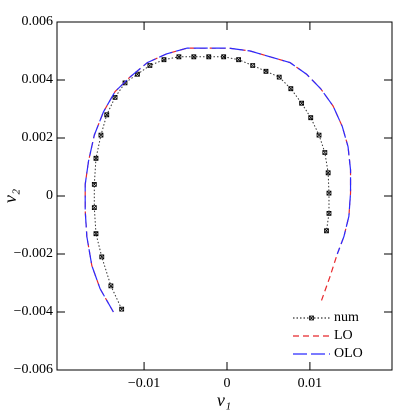  What do you see at coordinates (49, 195) in the screenshot?
I see `y-tick-label: 0` at bounding box center [49, 195].